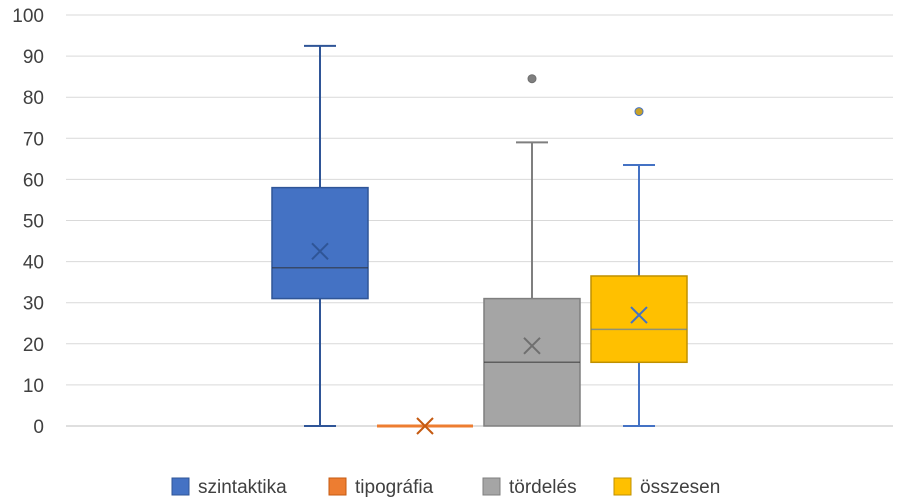  I want to click on legend-item-összesen: összesen, so click(666, 487).